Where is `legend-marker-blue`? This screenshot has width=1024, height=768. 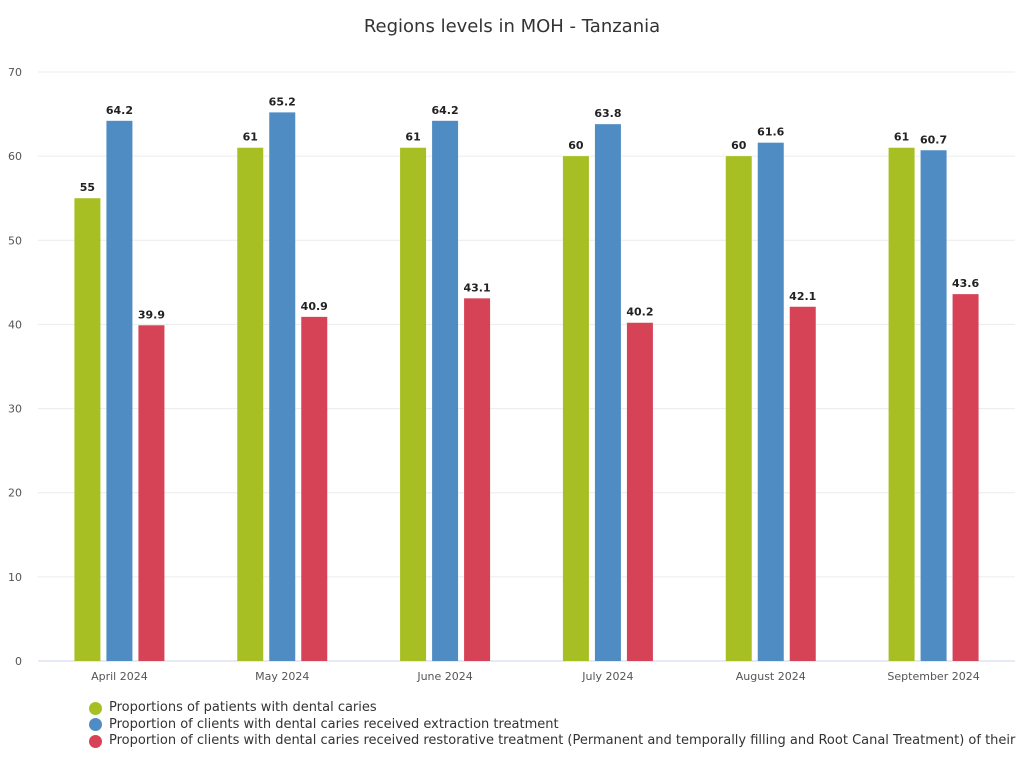 legend-marker-blue is located at coordinates (95, 725).